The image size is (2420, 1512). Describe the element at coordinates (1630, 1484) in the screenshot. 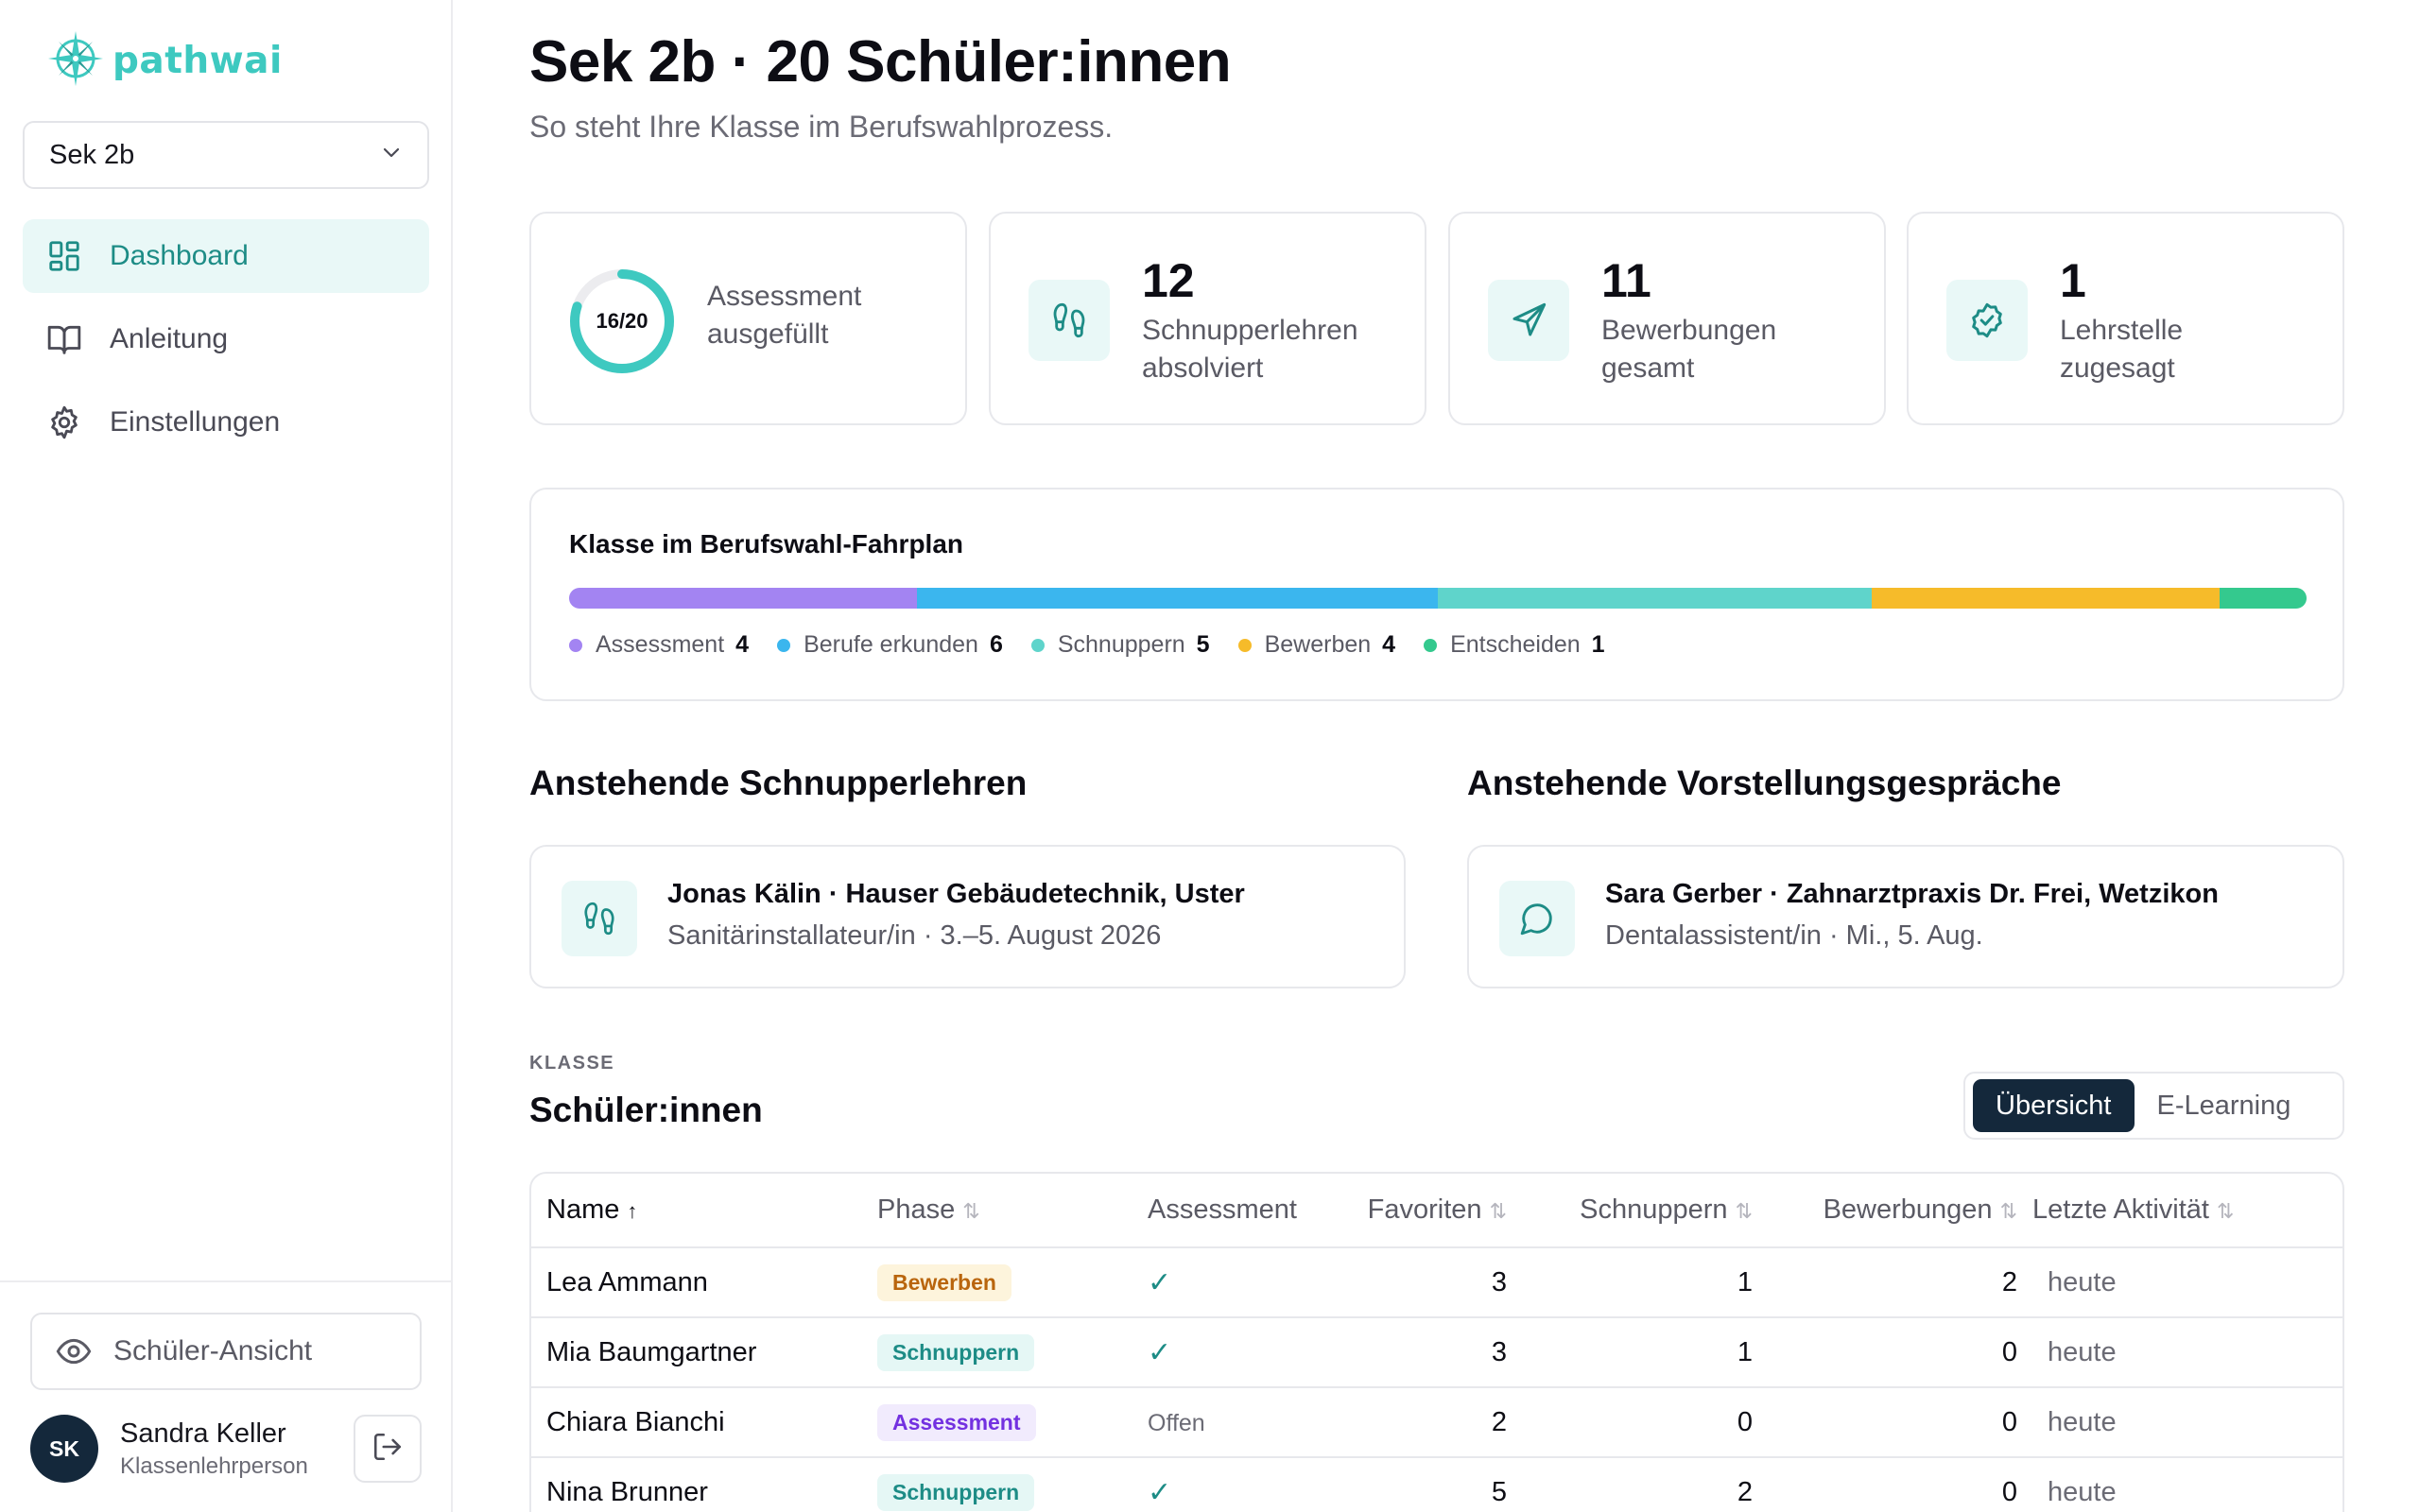

I see `cell-schnuppern: 2` at that location.